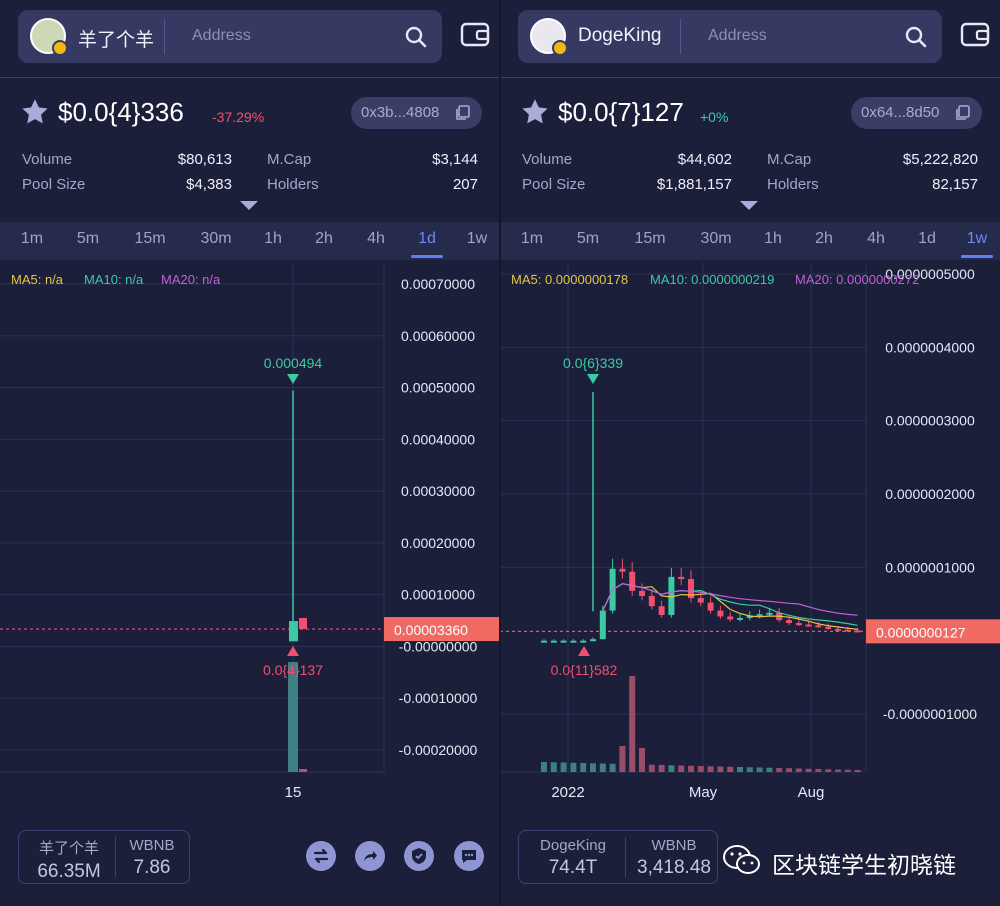 The image size is (1000, 906). I want to click on high-annotation: 0.000494, so click(293, 363).